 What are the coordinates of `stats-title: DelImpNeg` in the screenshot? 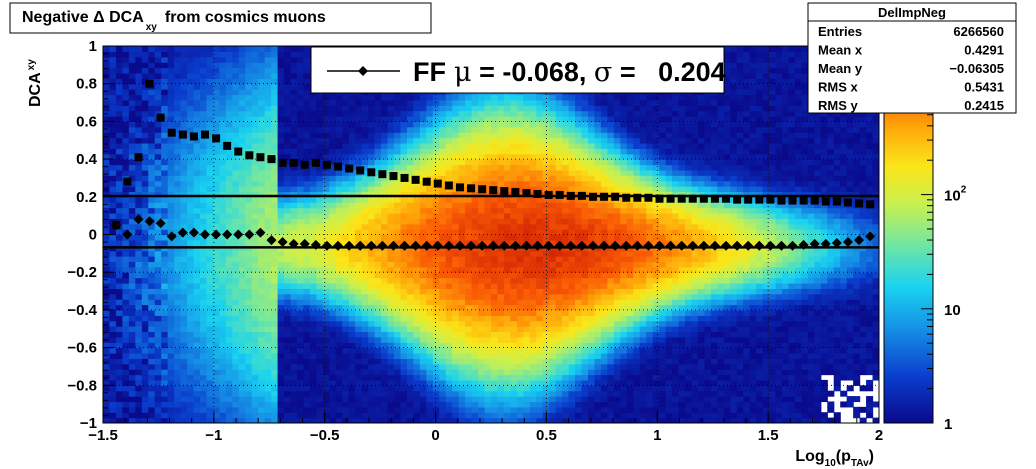 It's located at (912, 12).